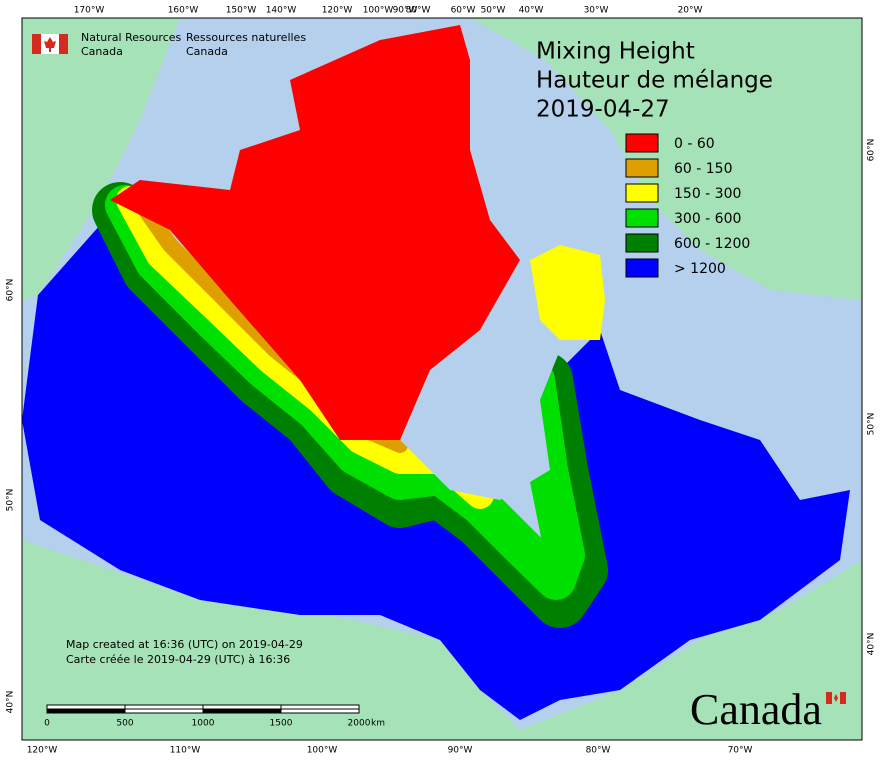 The height and width of the screenshot is (764, 880). I want to click on canada-wordmark-flag, so click(836, 698).